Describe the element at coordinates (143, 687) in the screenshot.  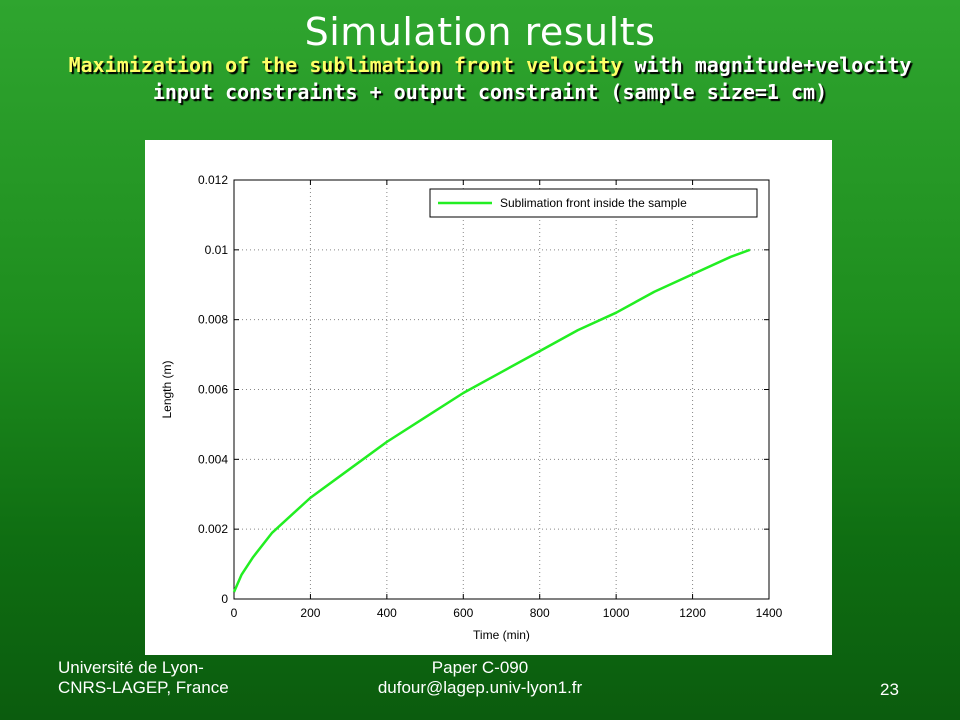
I see `footer-affiliation-line2: CNRS-LAGEP, France` at that location.